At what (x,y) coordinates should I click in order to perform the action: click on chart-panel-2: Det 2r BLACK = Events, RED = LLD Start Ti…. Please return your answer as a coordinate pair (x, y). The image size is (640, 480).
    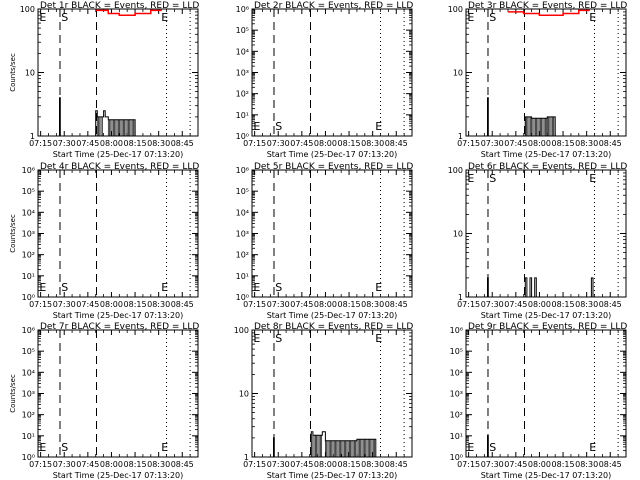
    Looking at the image, I should click on (325, 80).